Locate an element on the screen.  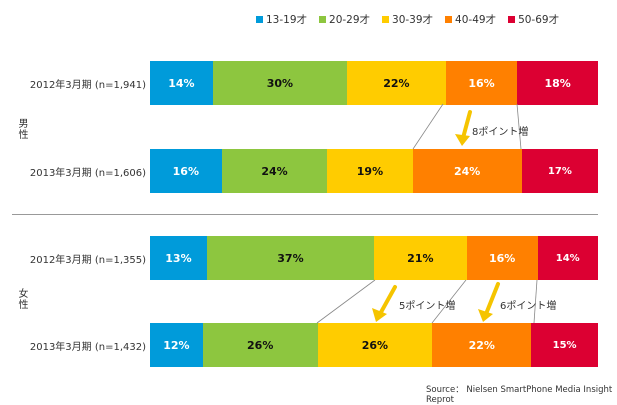
group-label-male: 男性 is located at coordinates (21, 129).